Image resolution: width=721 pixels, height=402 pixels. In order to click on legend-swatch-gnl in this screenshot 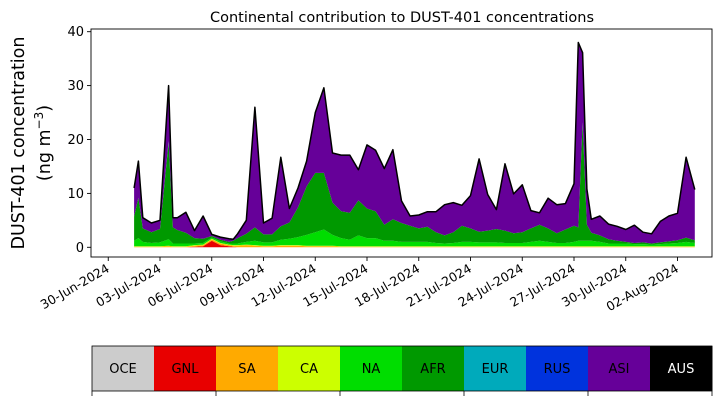, I will do `click(185, 368)`.